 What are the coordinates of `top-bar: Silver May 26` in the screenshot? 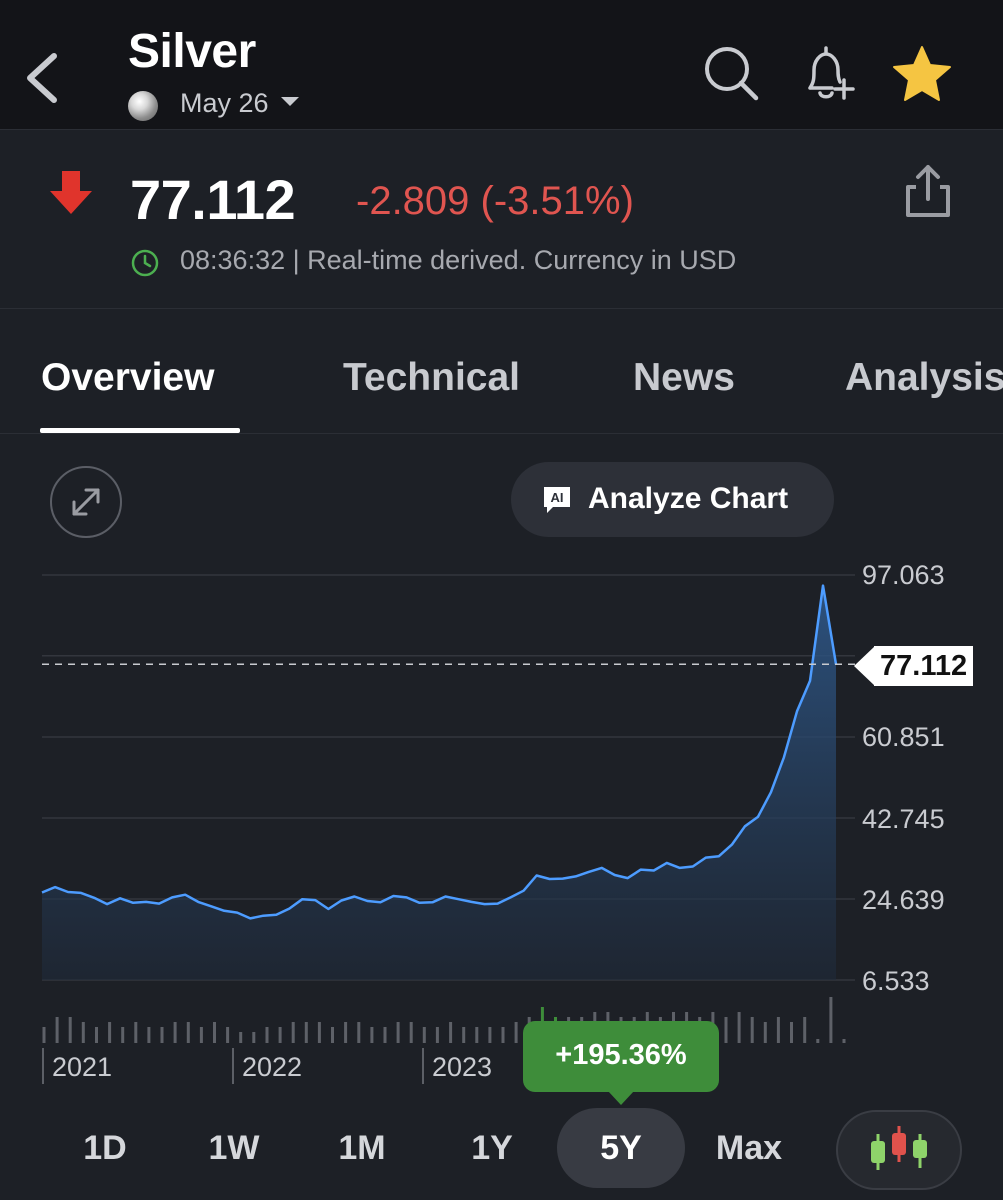 It's located at (501, 65).